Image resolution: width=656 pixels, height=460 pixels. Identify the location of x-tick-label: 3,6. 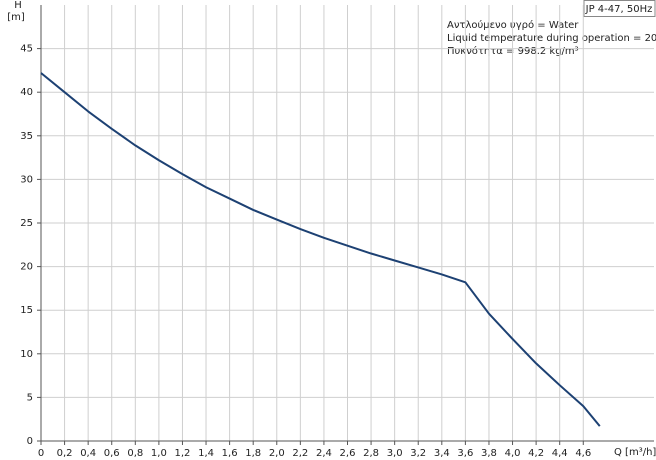
(465, 453).